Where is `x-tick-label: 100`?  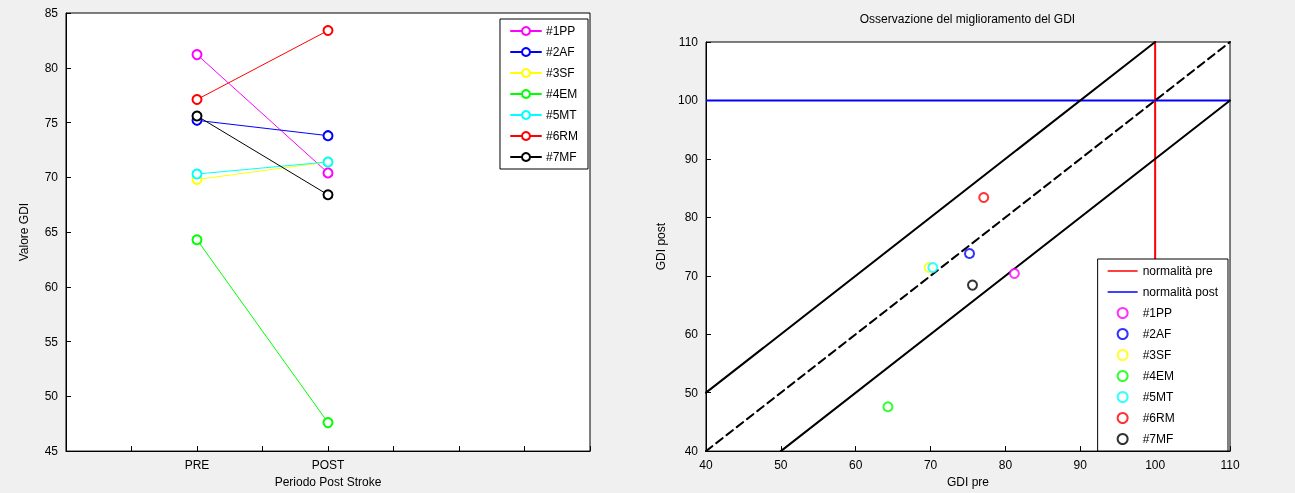
x-tick-label: 100 is located at coordinates (1155, 465).